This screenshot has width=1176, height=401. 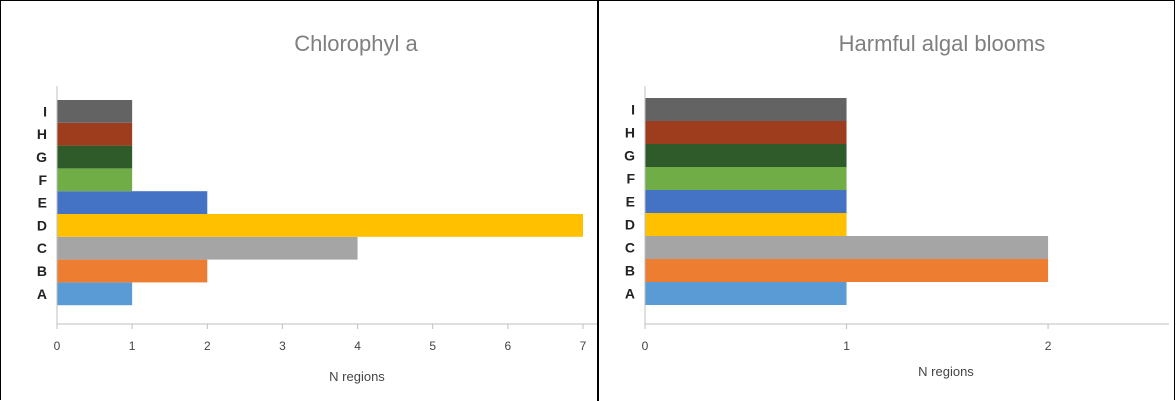 I want to click on x-tick-label-6: 6, so click(x=508, y=346).